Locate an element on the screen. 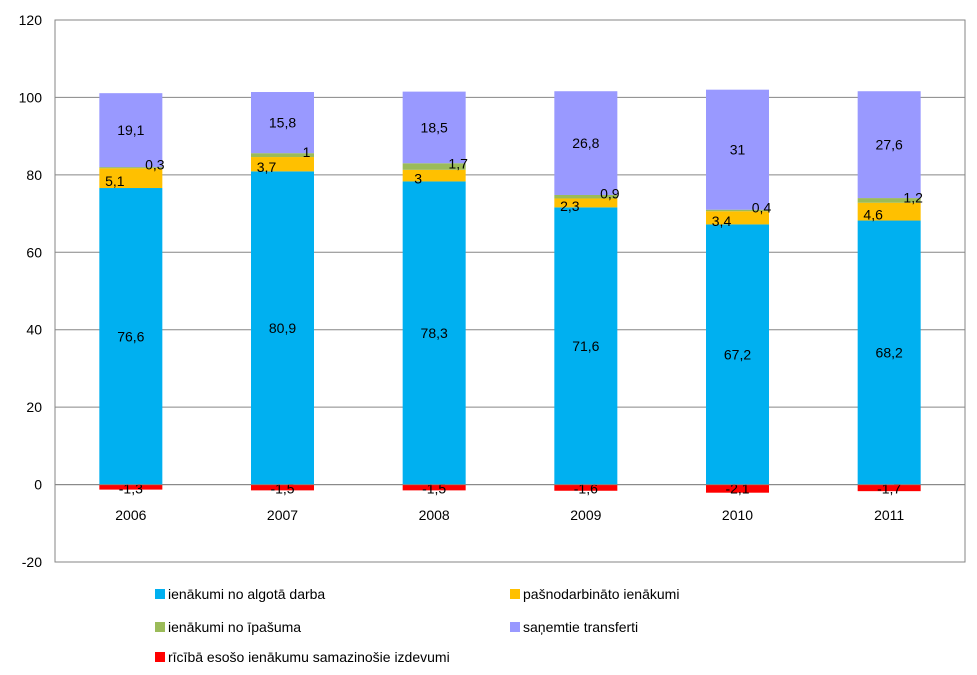 This screenshot has width=977, height=675. bar-segment-2009-s4 is located at coordinates (586, 487).